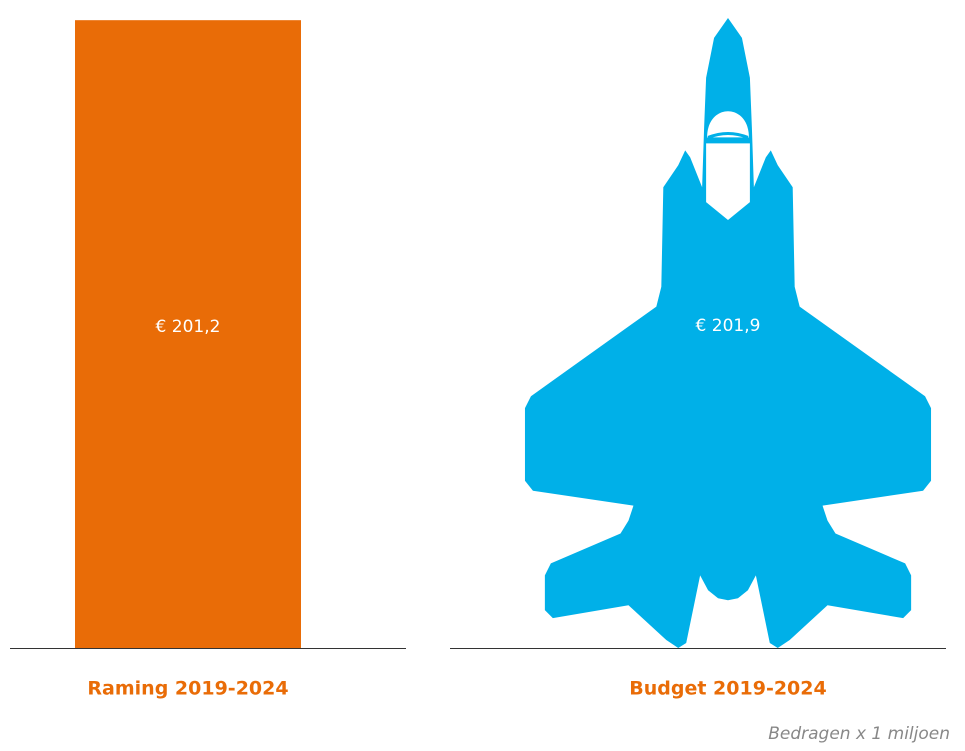 The width and height of the screenshot is (965, 751). What do you see at coordinates (859, 734) in the screenshot?
I see `note: Bedragen x 1 miljoen` at bounding box center [859, 734].